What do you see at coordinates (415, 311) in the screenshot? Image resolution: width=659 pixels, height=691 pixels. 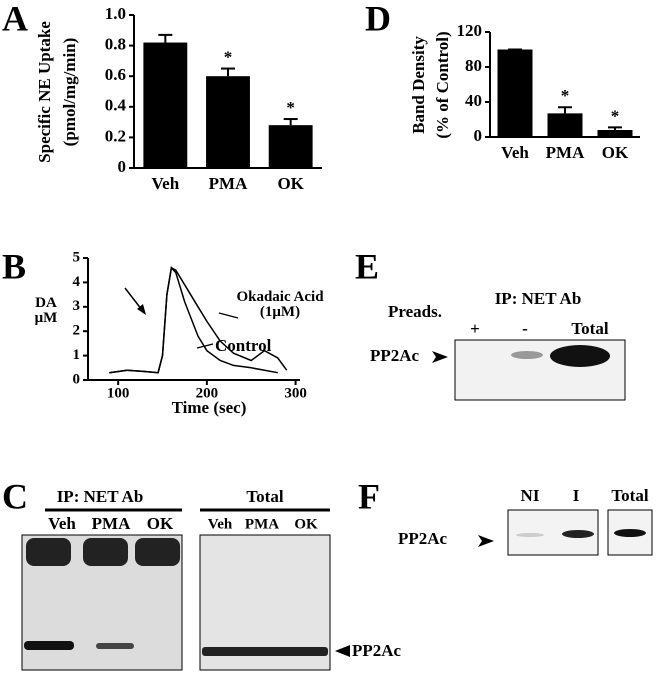 I see `blot-heading: Preads.` at bounding box center [415, 311].